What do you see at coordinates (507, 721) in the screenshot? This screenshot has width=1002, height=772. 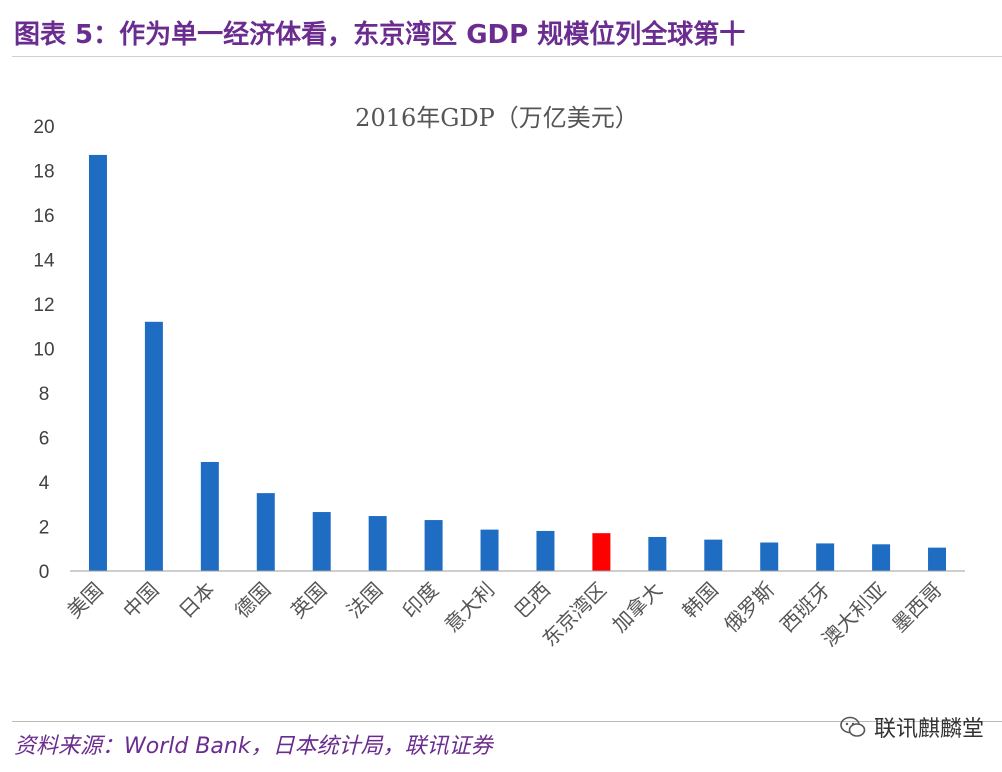 I see `footer-divider` at bounding box center [507, 721].